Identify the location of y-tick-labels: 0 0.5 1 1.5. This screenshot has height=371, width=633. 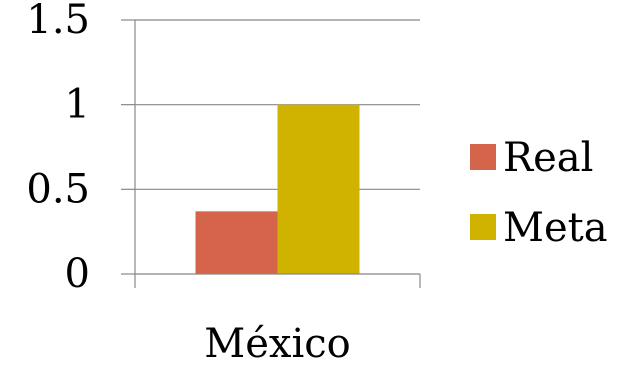
(58, 148).